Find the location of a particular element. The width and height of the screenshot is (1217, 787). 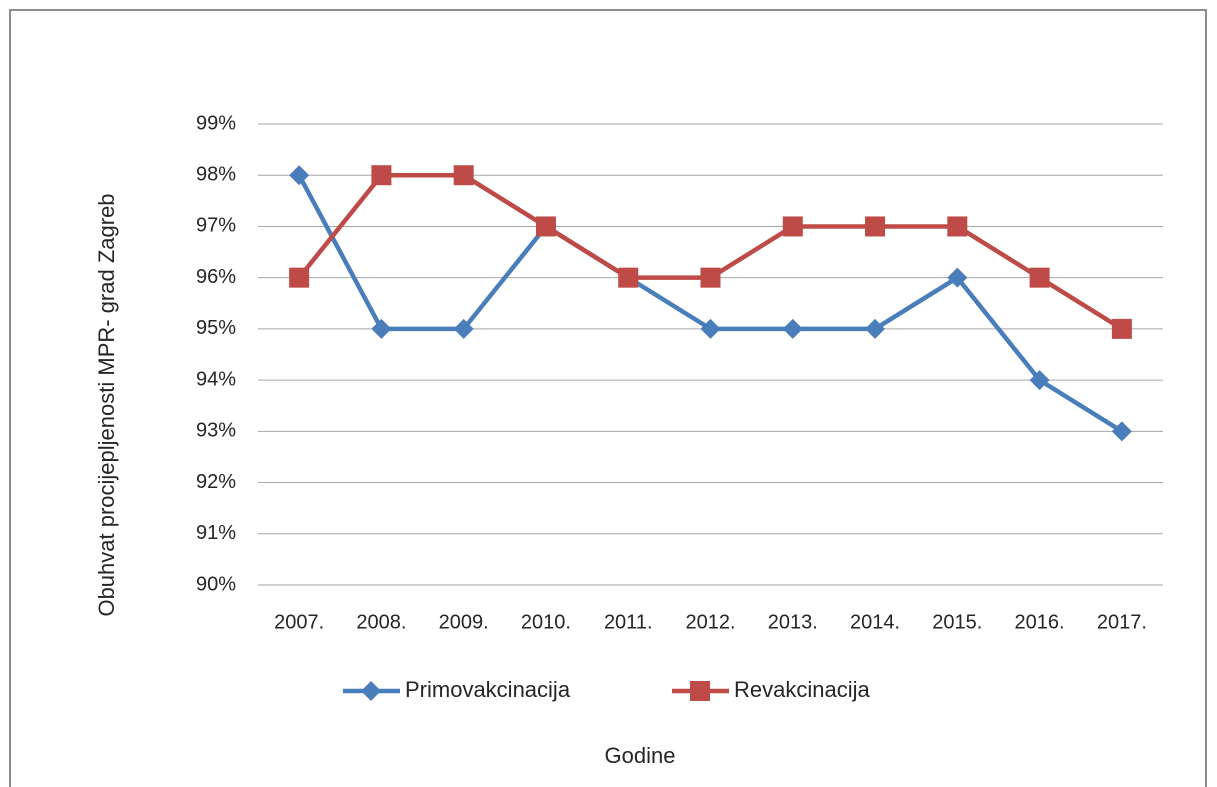

y-tick-label: 96% is located at coordinates (216, 277).